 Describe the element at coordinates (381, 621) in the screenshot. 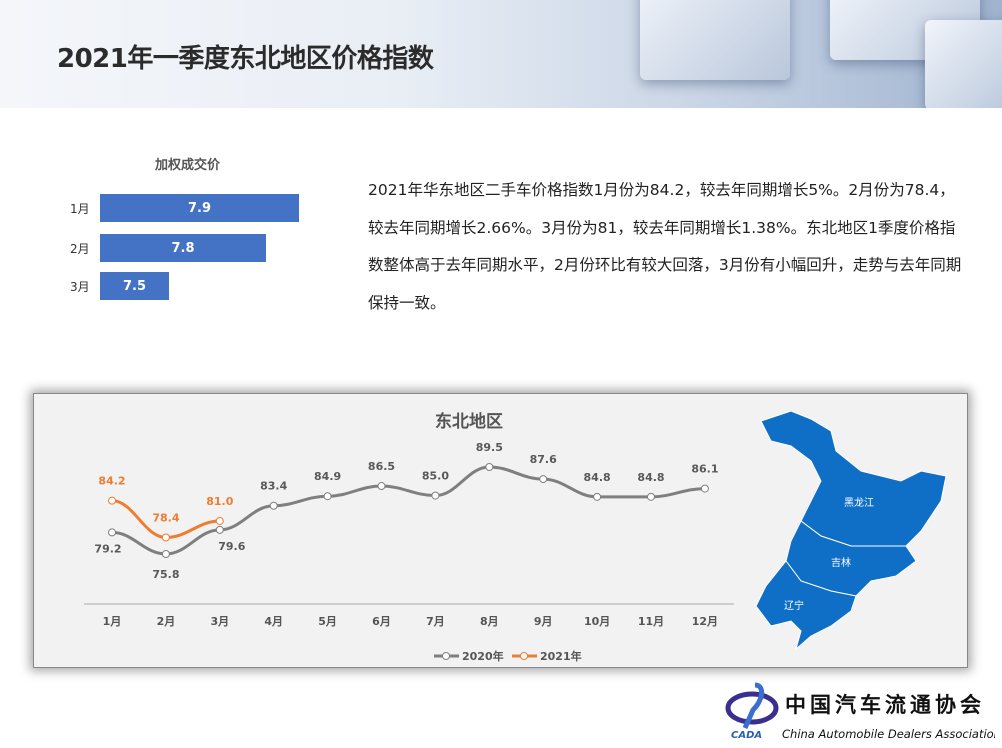

I see `x-tick-label: 6月` at that location.